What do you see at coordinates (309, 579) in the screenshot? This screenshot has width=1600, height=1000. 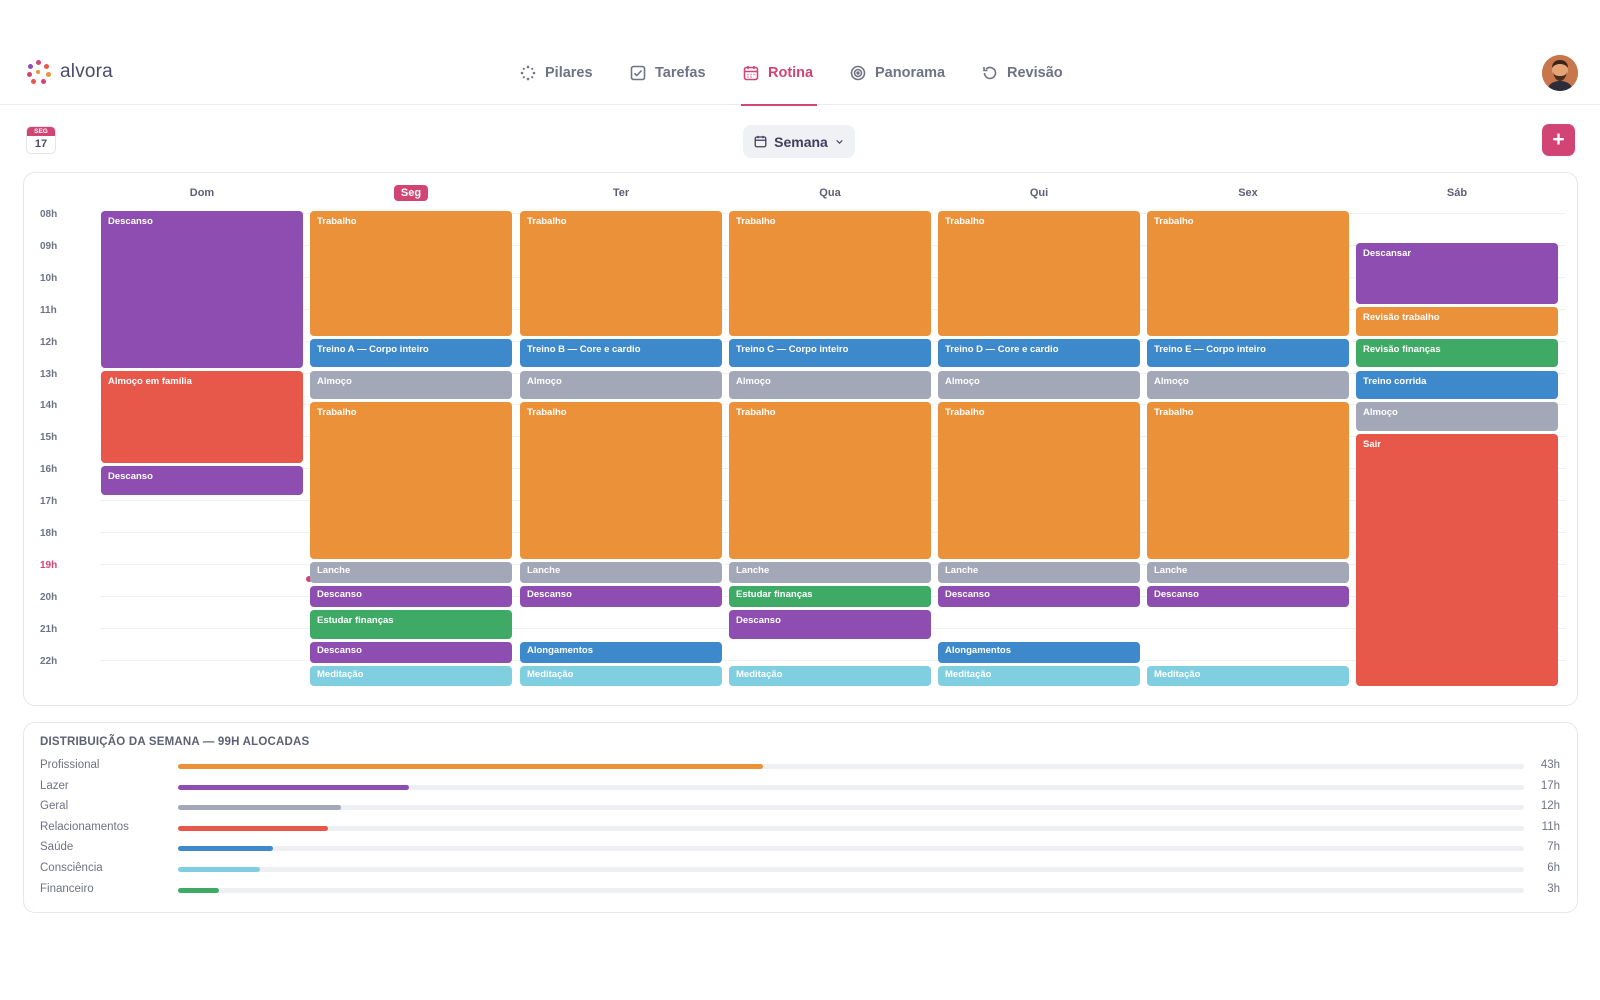 I see `current-time-indicator` at bounding box center [309, 579].